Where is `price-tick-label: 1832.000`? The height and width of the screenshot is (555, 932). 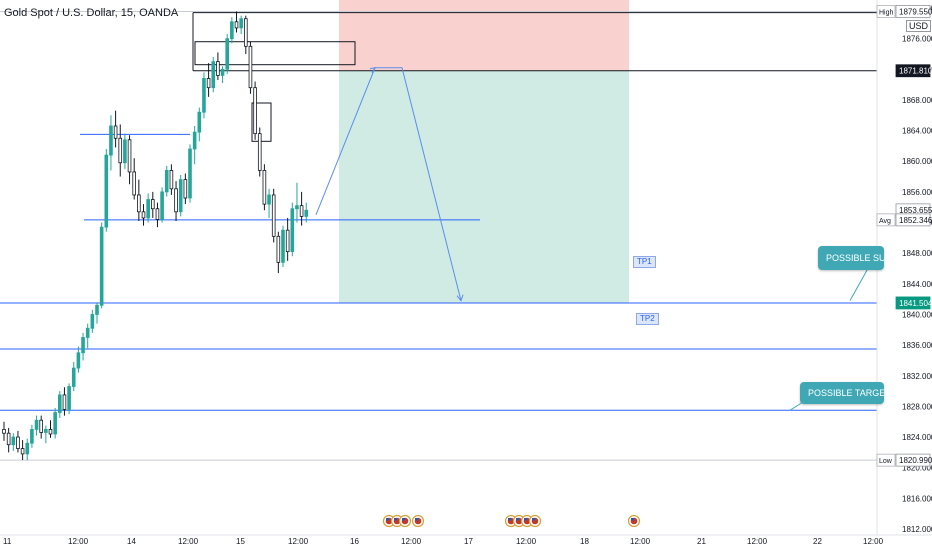
price-tick-label: 1832.000 is located at coordinates (917, 376).